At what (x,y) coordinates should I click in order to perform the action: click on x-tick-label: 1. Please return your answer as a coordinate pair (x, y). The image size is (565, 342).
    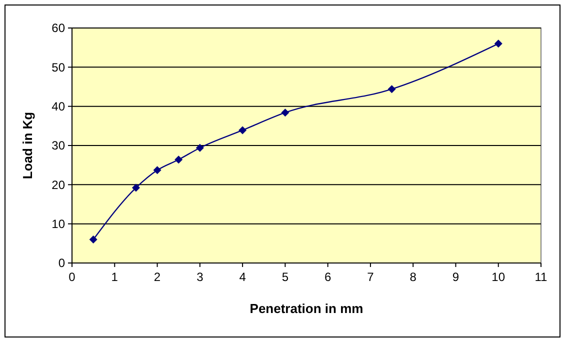
    Looking at the image, I should click on (114, 277).